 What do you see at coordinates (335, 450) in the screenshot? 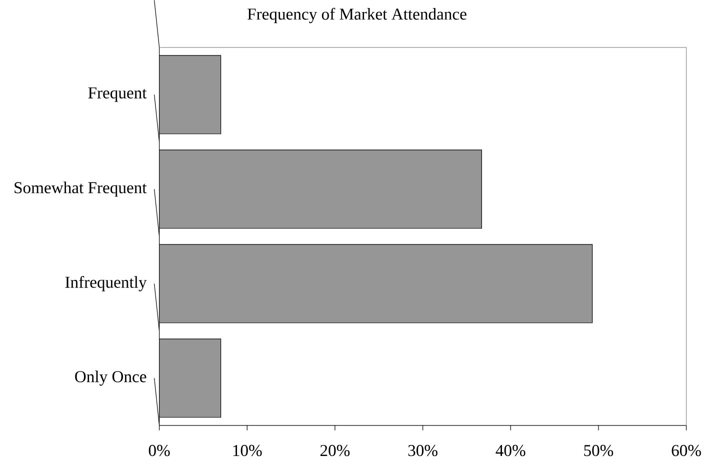
I see `x-tick-label: 20%` at bounding box center [335, 450].